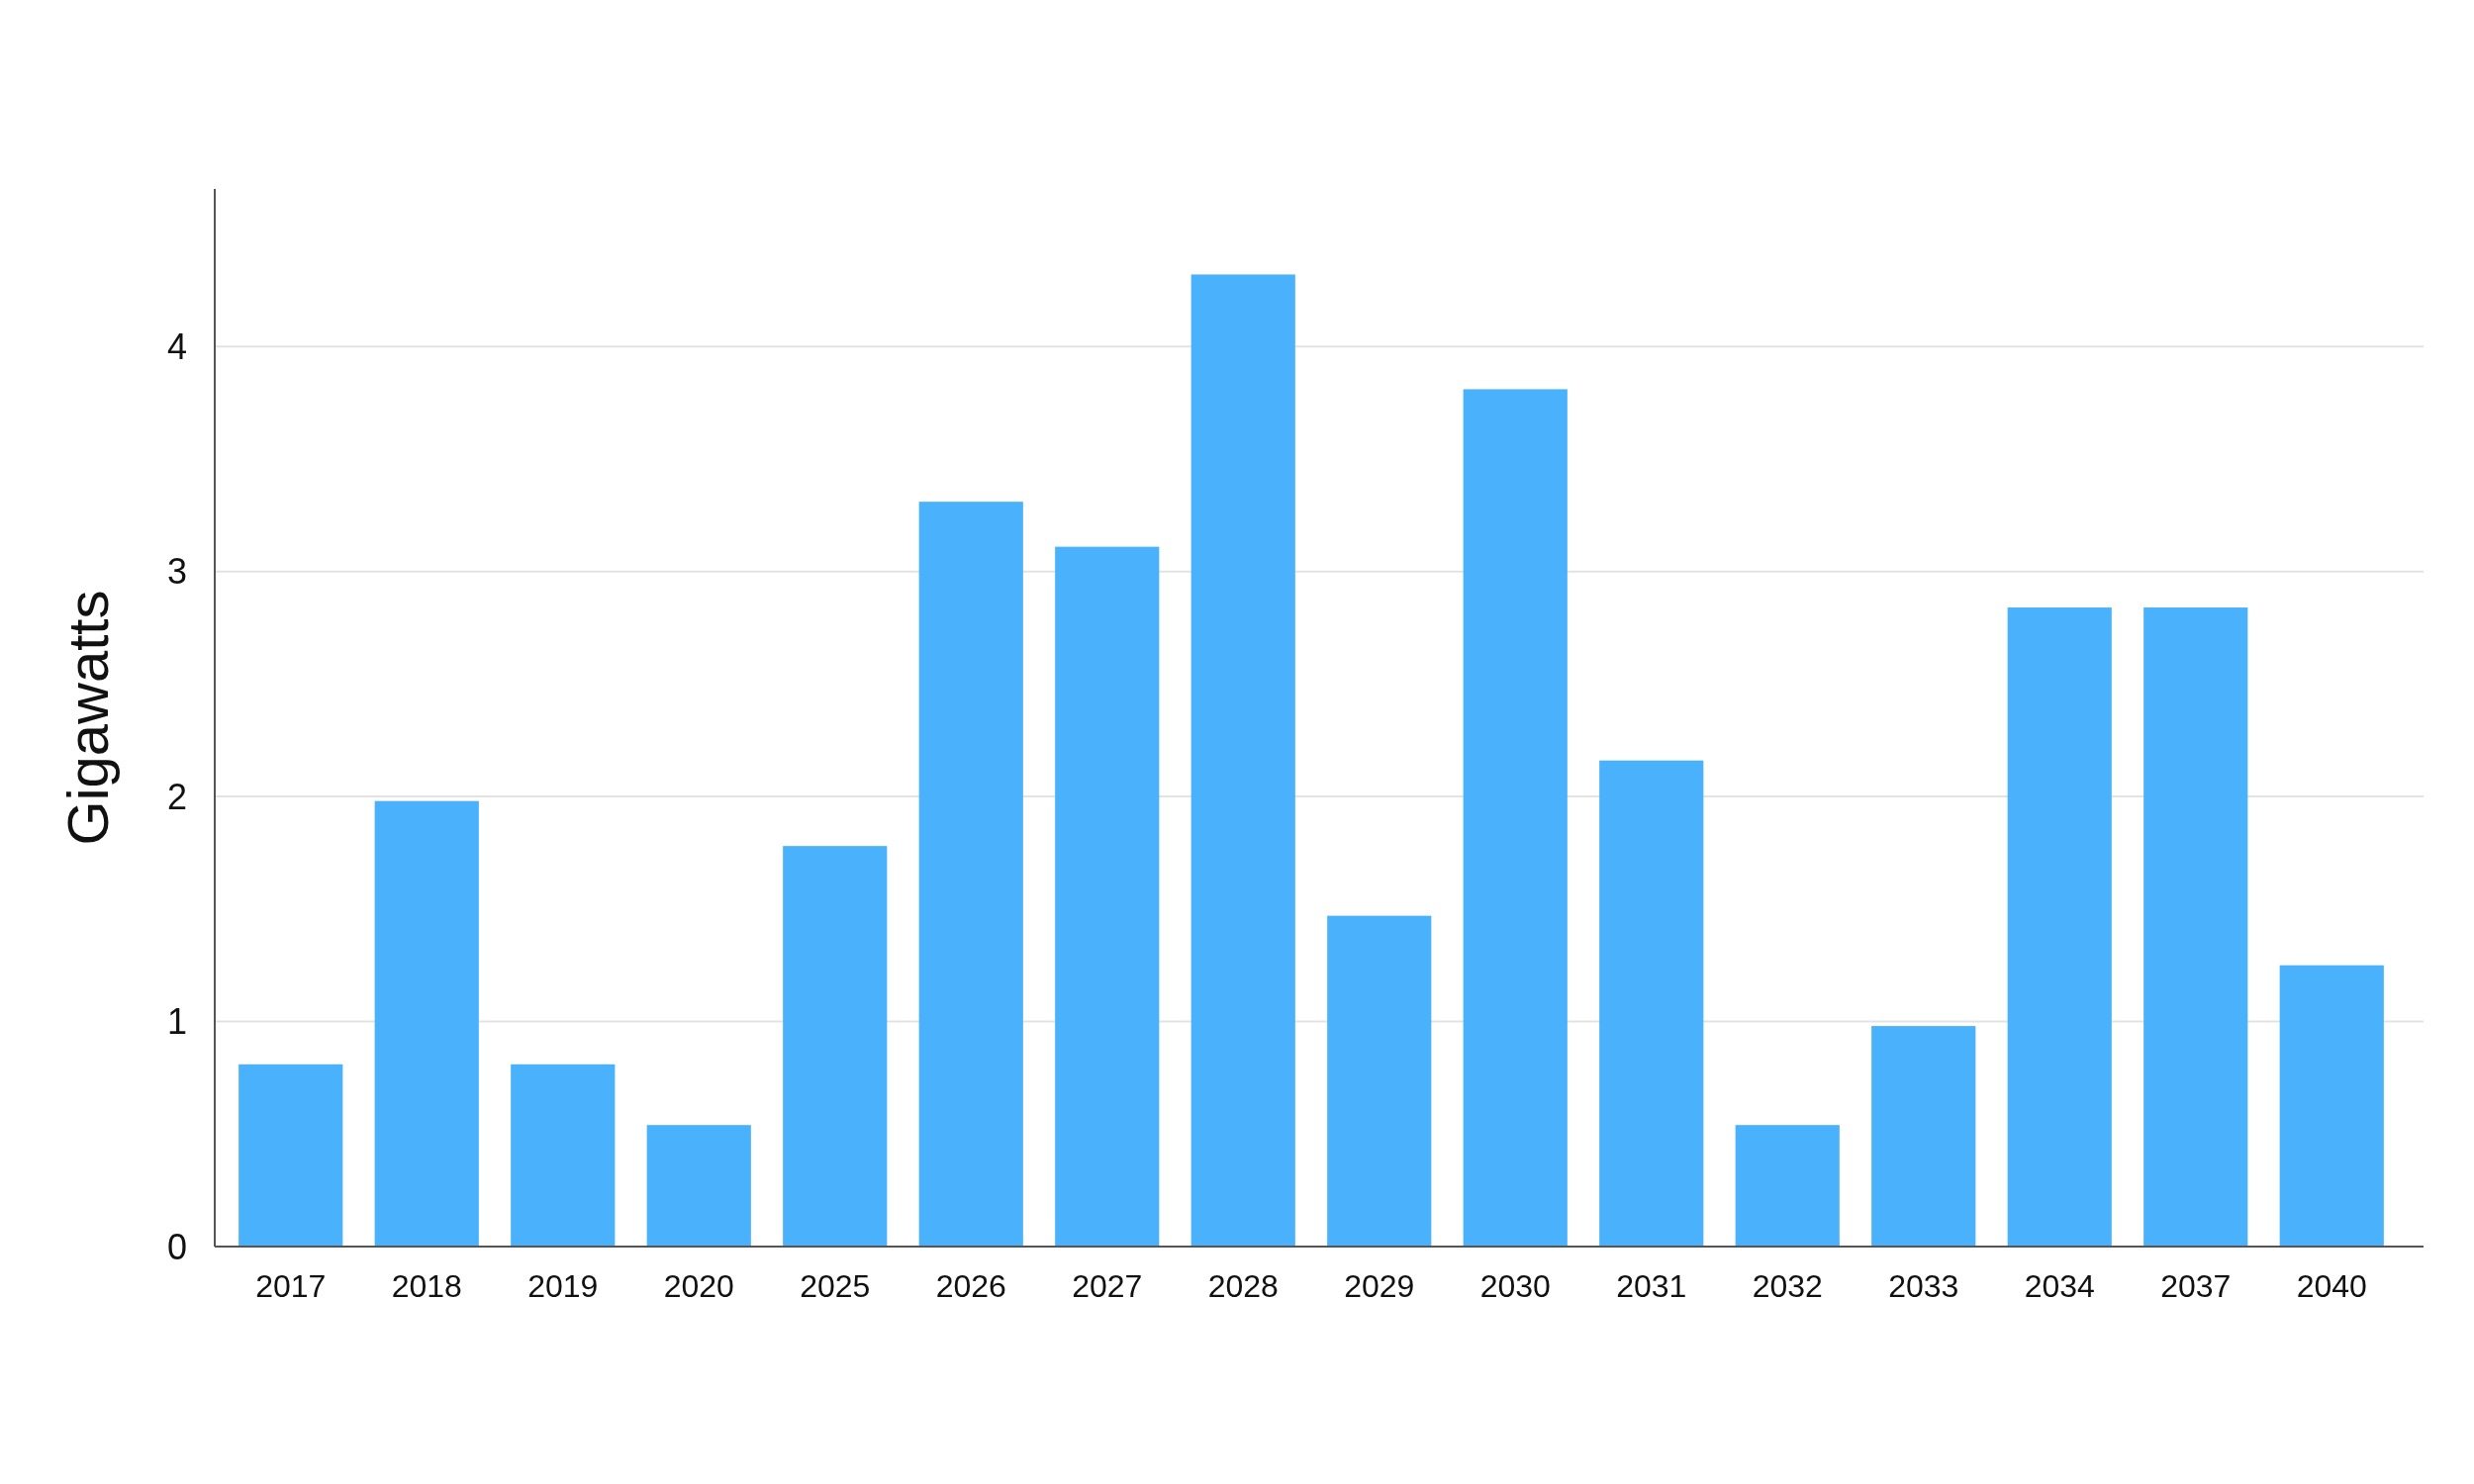 The image size is (2474, 1484). What do you see at coordinates (1108, 1286) in the screenshot?
I see `x-tick-label: 2027` at bounding box center [1108, 1286].